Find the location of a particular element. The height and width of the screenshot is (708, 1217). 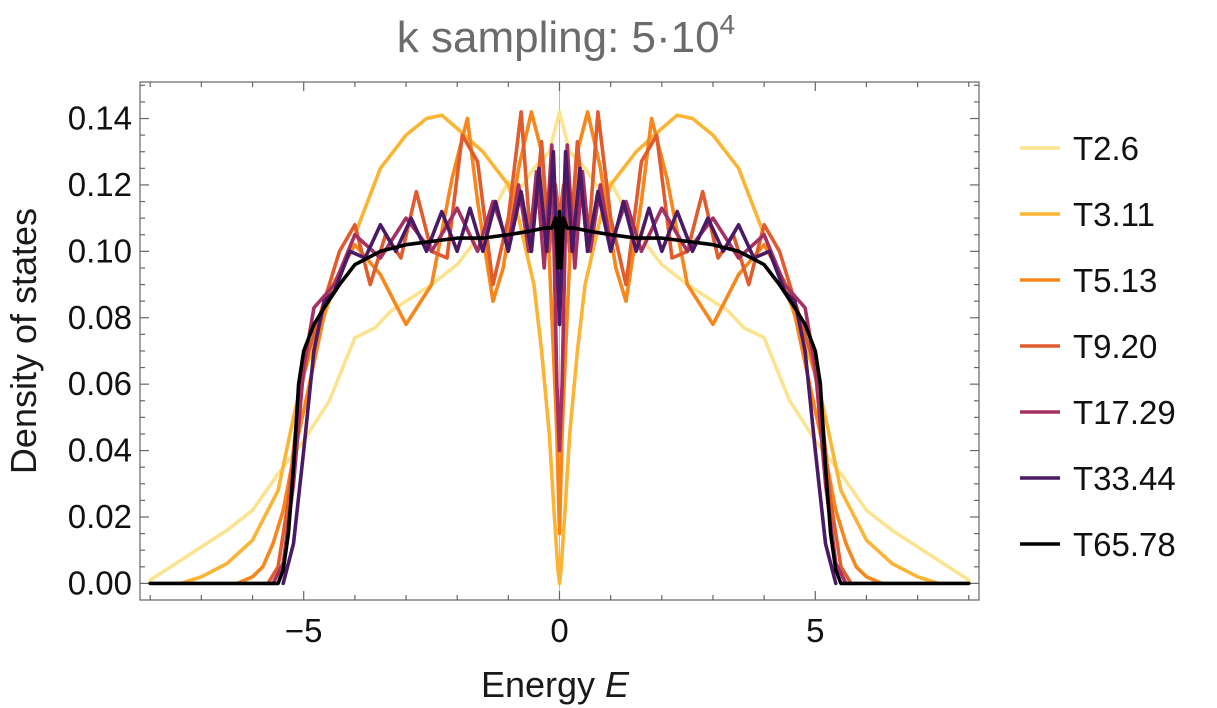

y-tick-label: 0.06 is located at coordinates (100, 383).